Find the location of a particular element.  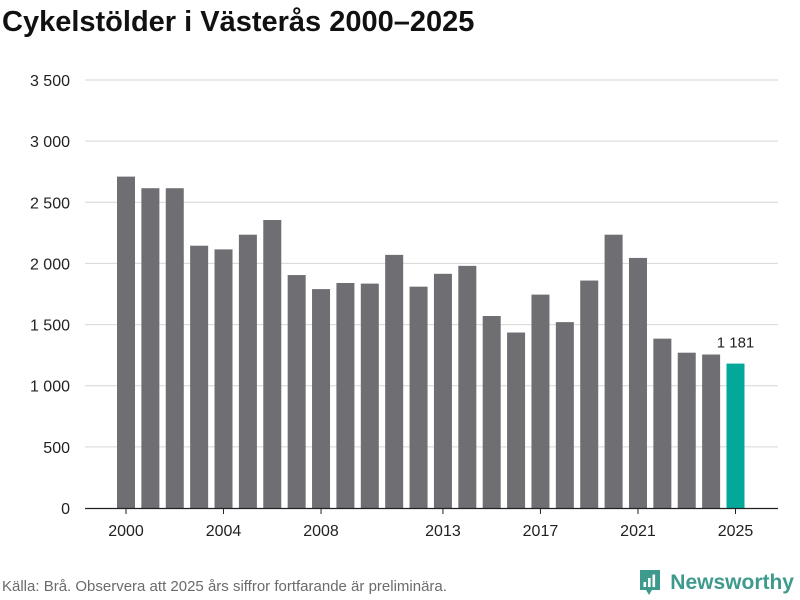

chart-title: Cykelstölder i Västerås 2000–2025 is located at coordinates (238, 22).